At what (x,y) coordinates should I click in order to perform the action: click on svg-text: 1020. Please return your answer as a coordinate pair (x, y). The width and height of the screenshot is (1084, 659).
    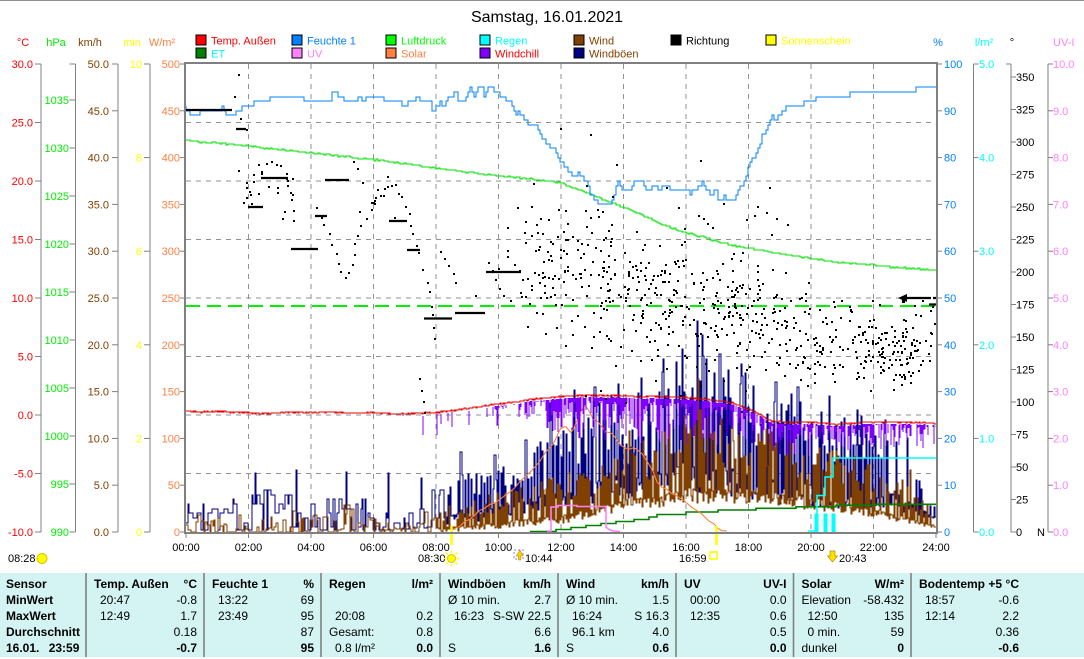
    Looking at the image, I should click on (57, 245).